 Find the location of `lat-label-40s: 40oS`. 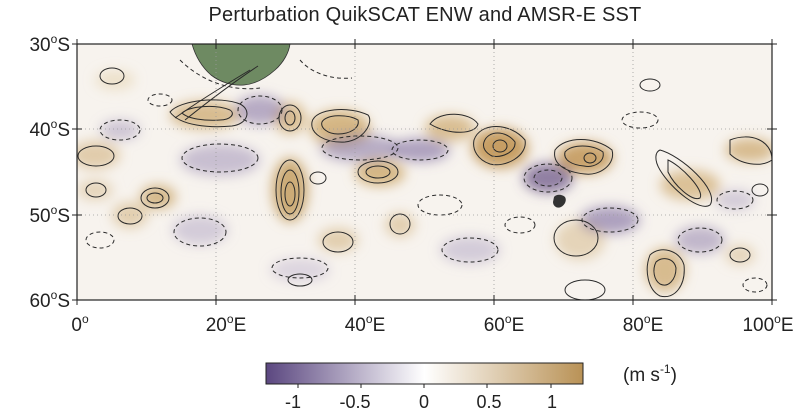

lat-label-40s: 40oS is located at coordinates (49, 129).